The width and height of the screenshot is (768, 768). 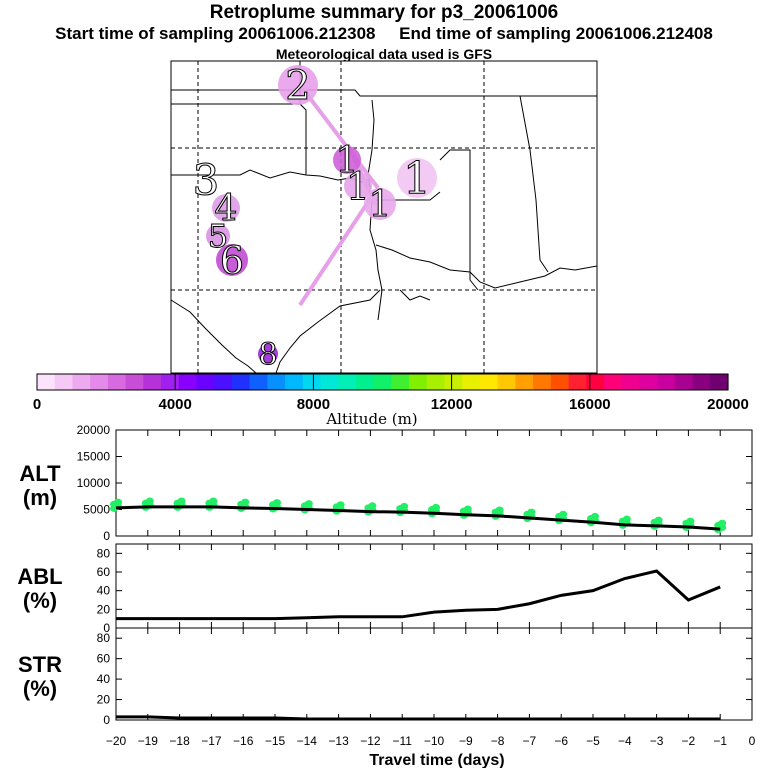 What do you see at coordinates (384, 12) in the screenshot?
I see `chart-title: Retroplume summary for p3_20061006` at bounding box center [384, 12].